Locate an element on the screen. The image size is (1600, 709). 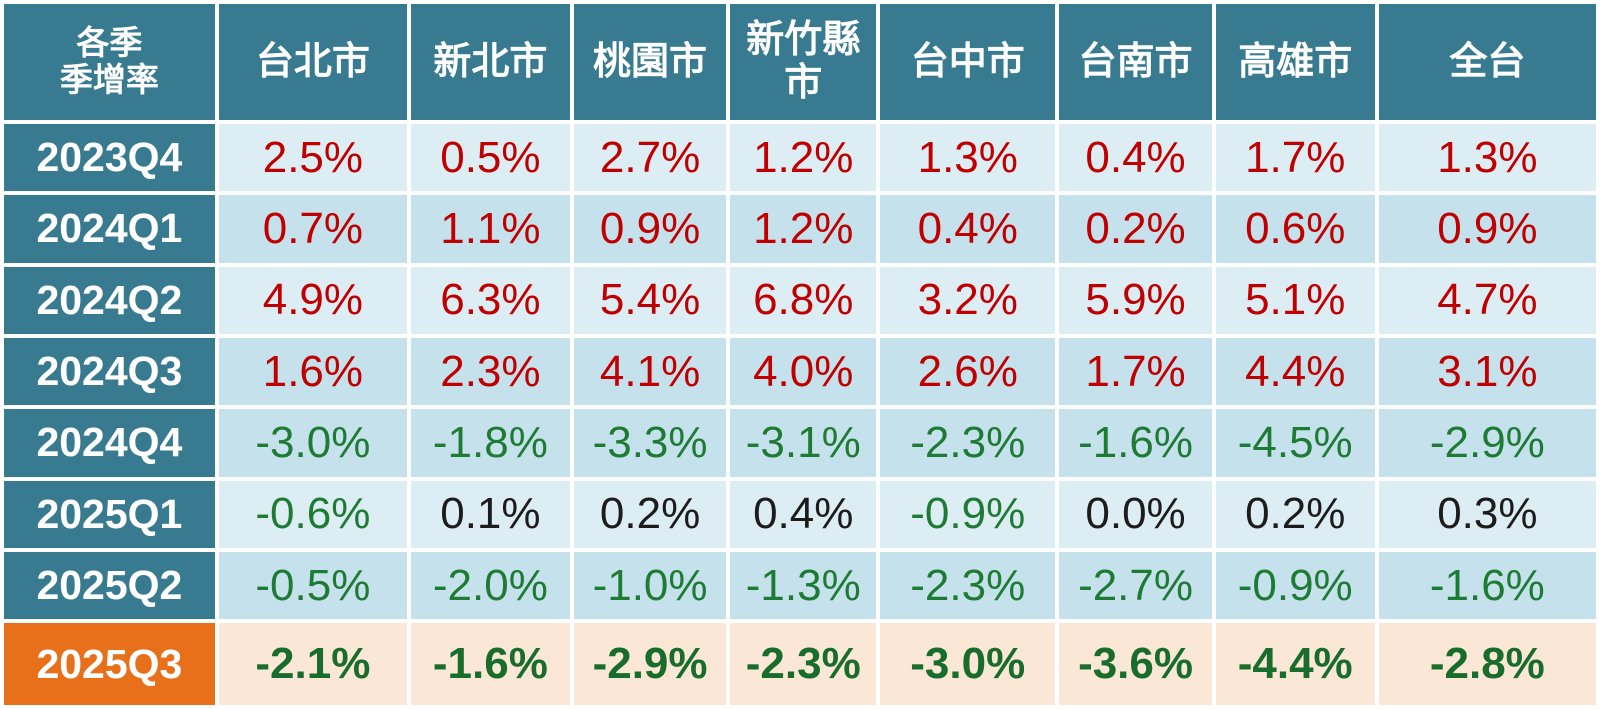
table-row: 2024Q2 4.9% 6.3% 5.4% 6.8% 3.2% 5.9% 5.1% 4.7% is located at coordinates (800, 300).